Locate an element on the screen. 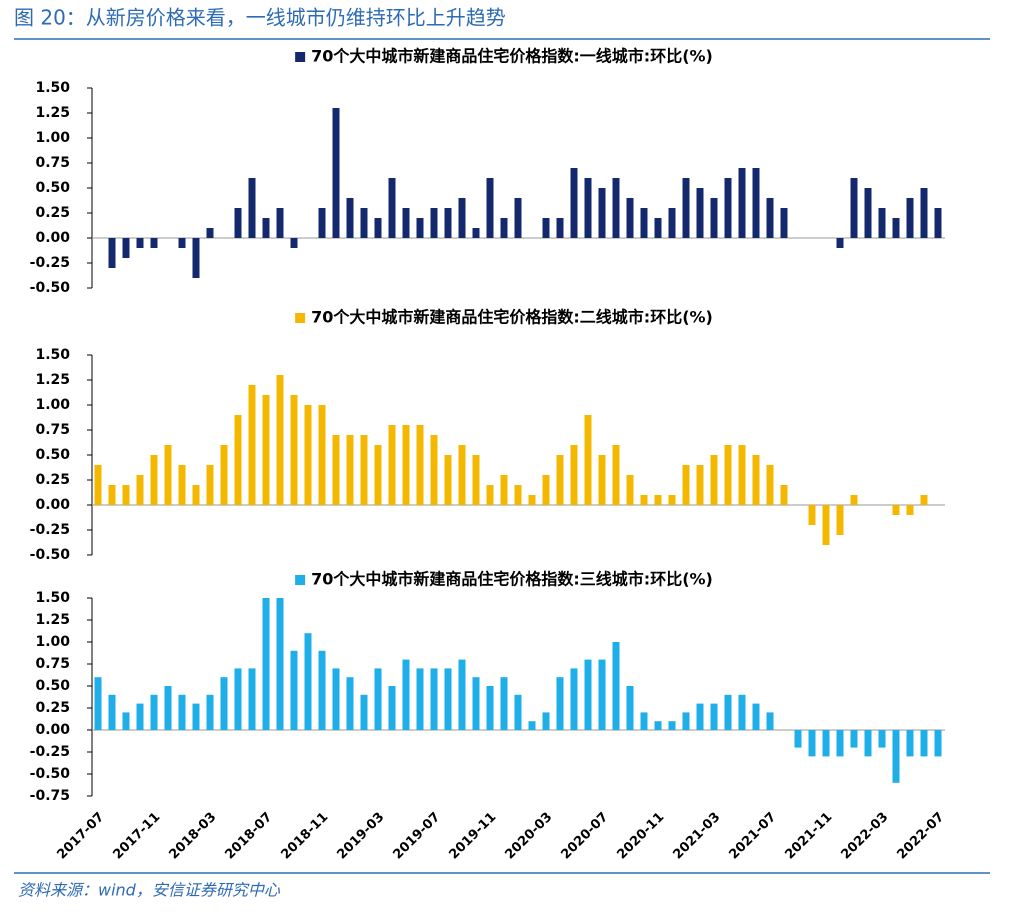 Image resolution: width=1024 pixels, height=912 pixels. x-tick-label: 2017-11 is located at coordinates (137, 836).